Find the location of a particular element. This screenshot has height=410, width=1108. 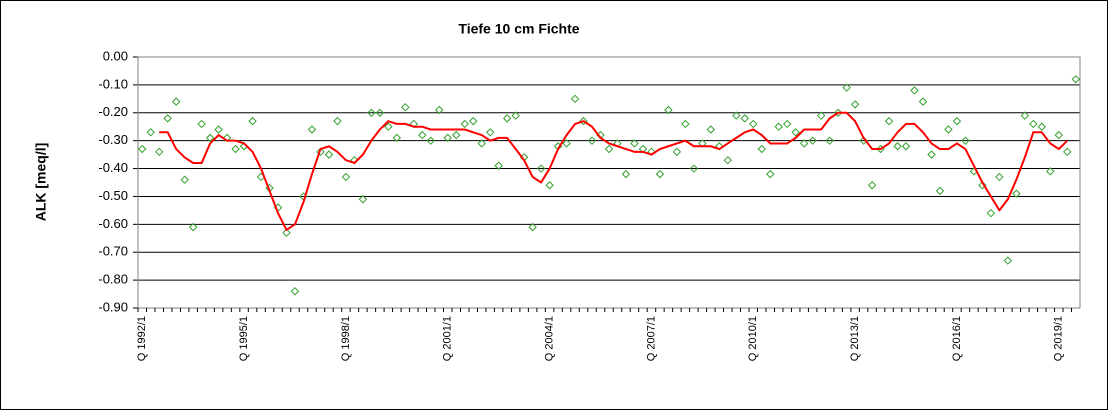

x-tick-label: Q 2010/1 is located at coordinates (753, 338).